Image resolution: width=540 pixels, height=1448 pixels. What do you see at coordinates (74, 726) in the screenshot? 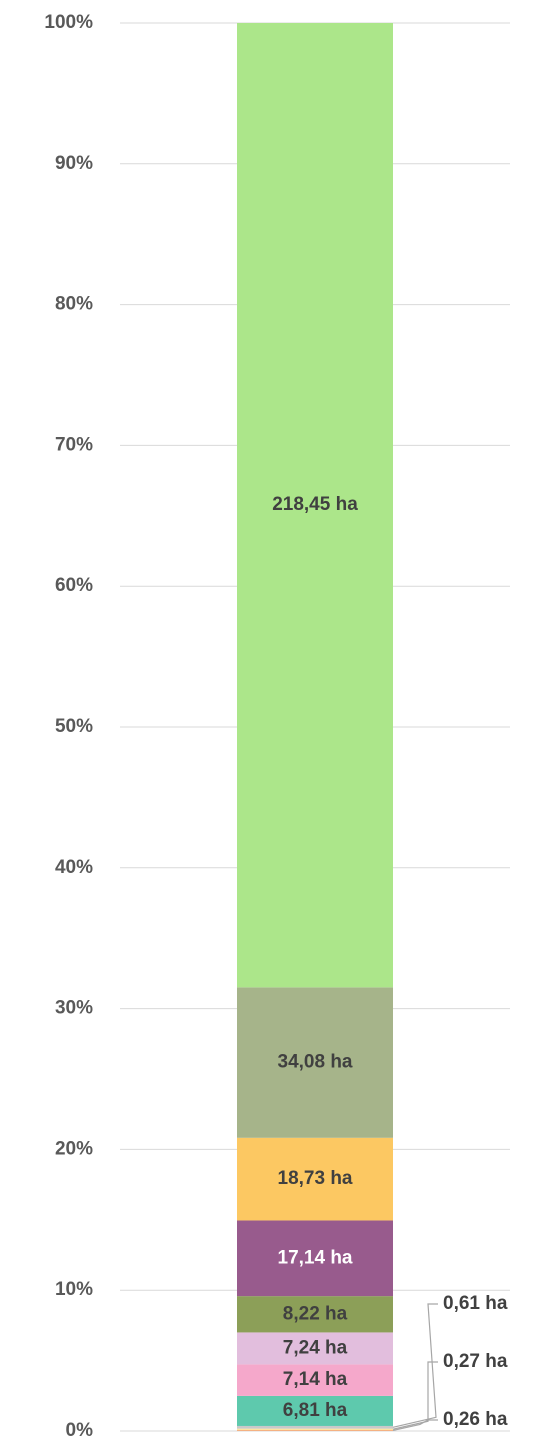
I see `y-tick-label: 50%` at bounding box center [74, 726].